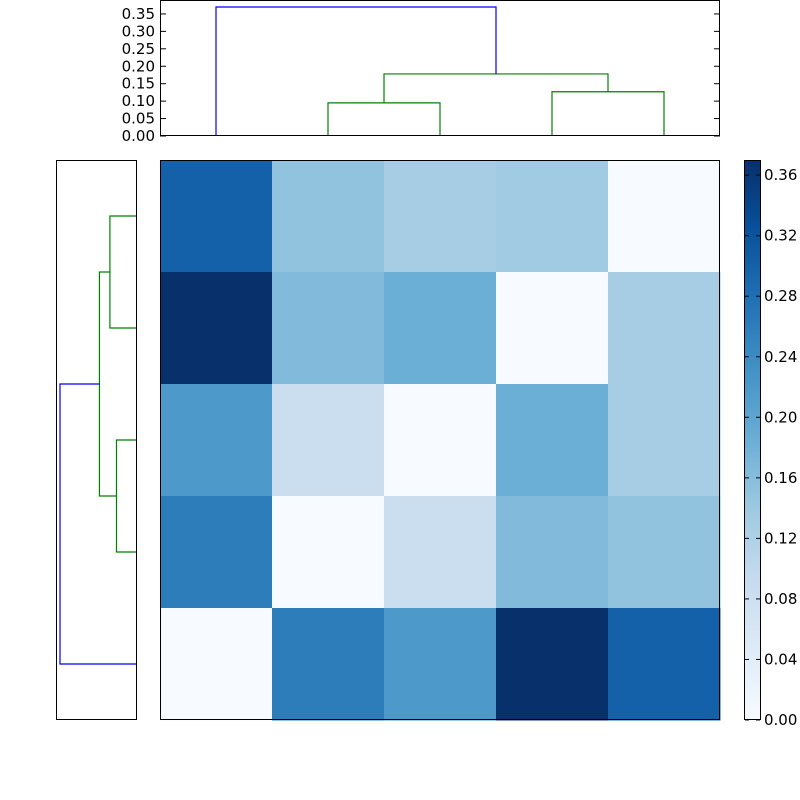 This screenshot has height=800, width=800. I want to click on colorbar-tick-label: 0.20, so click(780, 417).